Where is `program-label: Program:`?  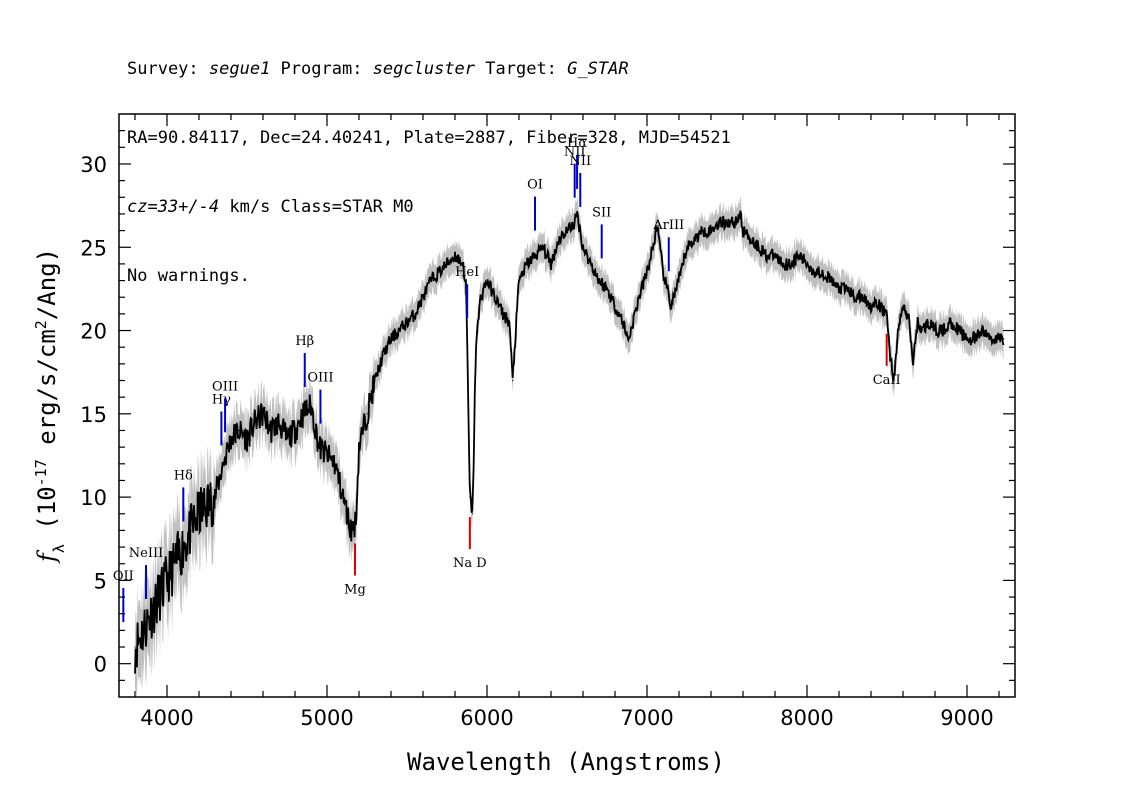 program-label: Program: is located at coordinates (321, 69).